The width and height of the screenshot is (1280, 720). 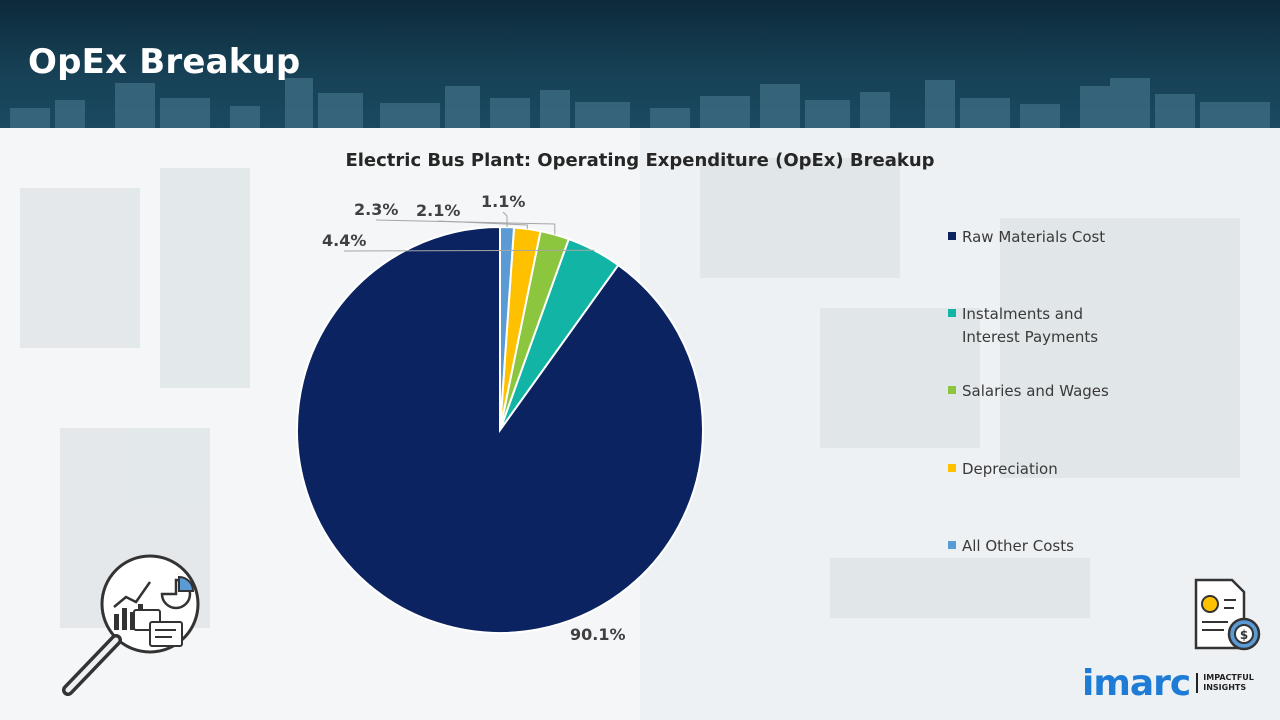 I want to click on legend-item: All Other Costs, so click(x=1040, y=546).